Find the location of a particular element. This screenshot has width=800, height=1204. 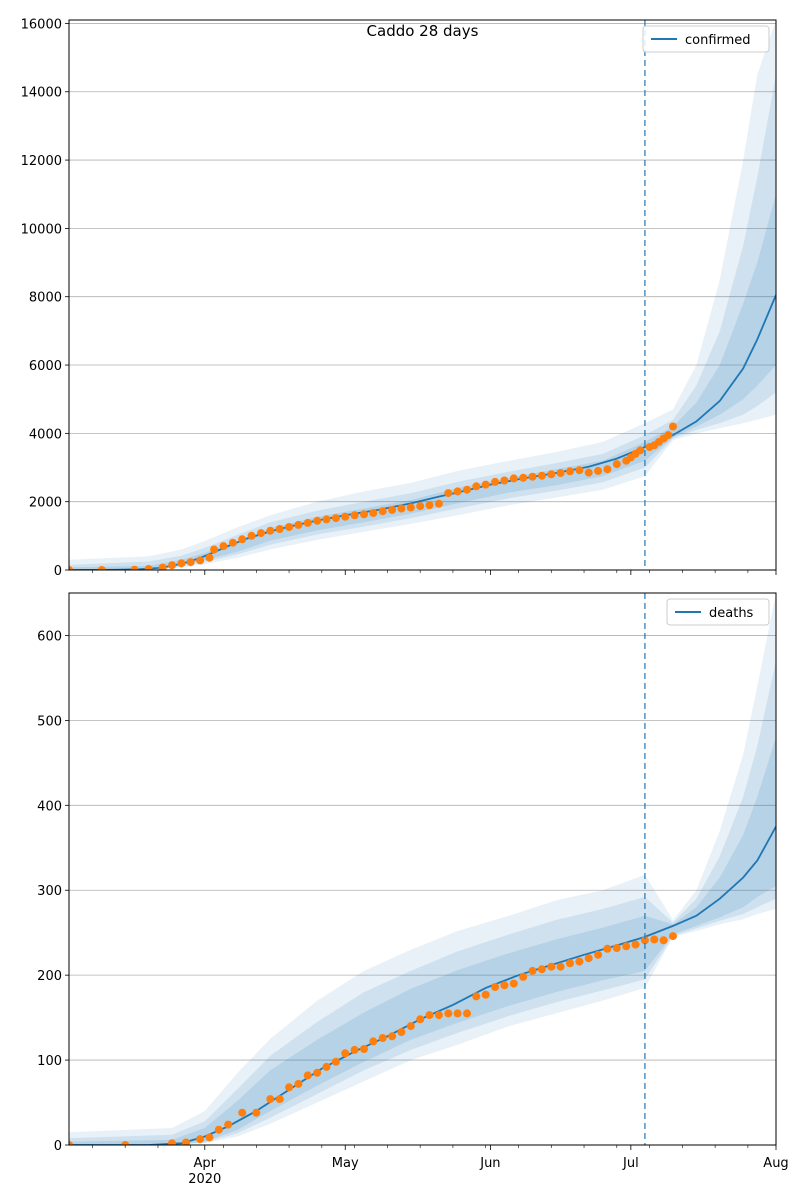

legend-label: deaths is located at coordinates (731, 613).